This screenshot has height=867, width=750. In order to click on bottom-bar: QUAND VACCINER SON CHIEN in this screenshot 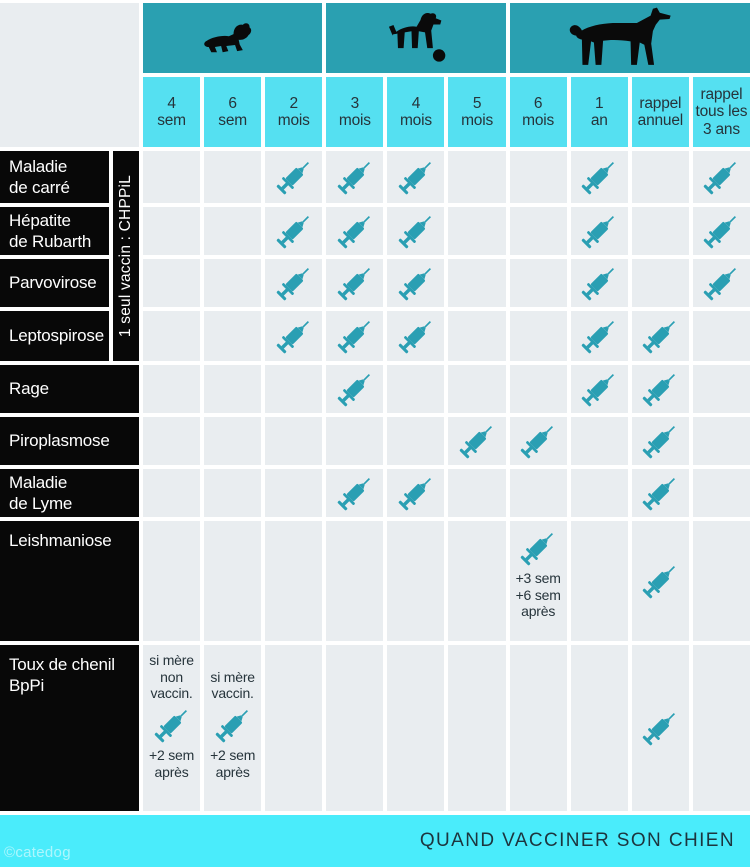, I will do `click(375, 841)`.